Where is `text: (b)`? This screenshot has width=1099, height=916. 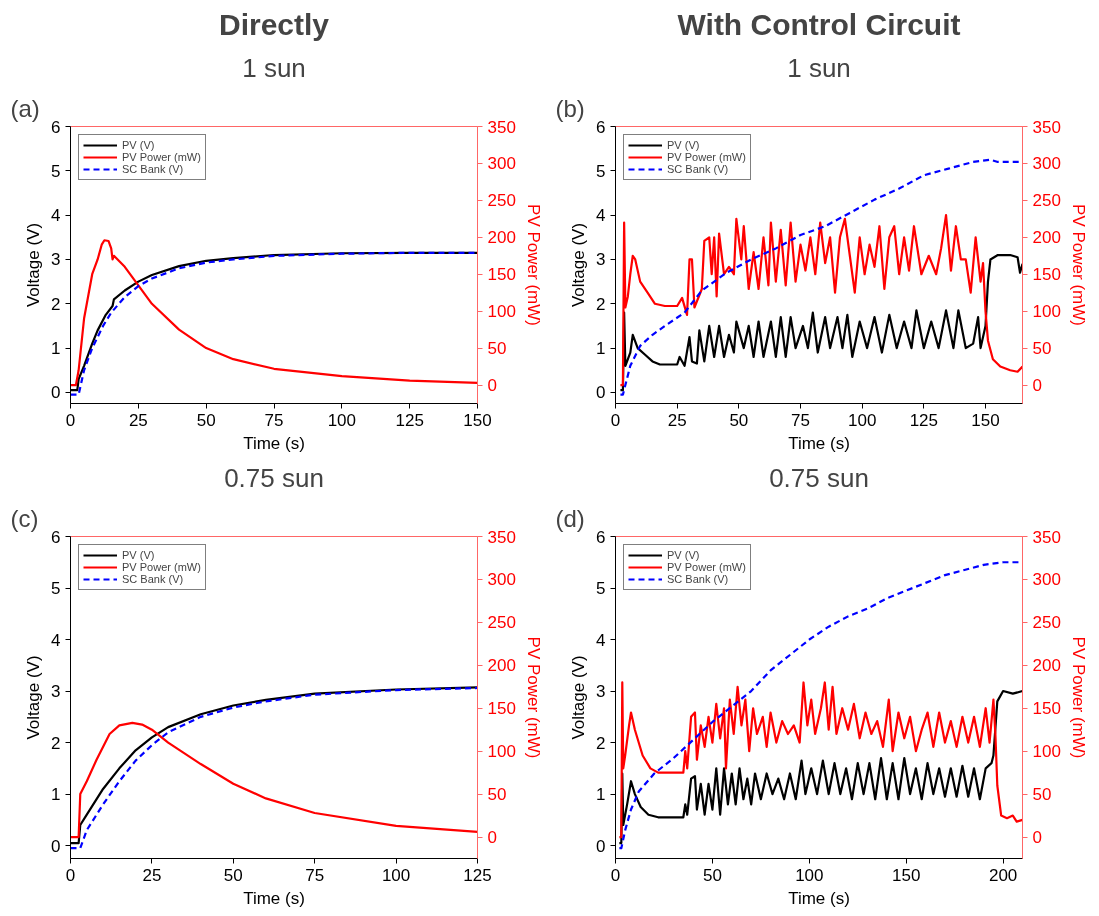 text: (b) is located at coordinates (570, 108).